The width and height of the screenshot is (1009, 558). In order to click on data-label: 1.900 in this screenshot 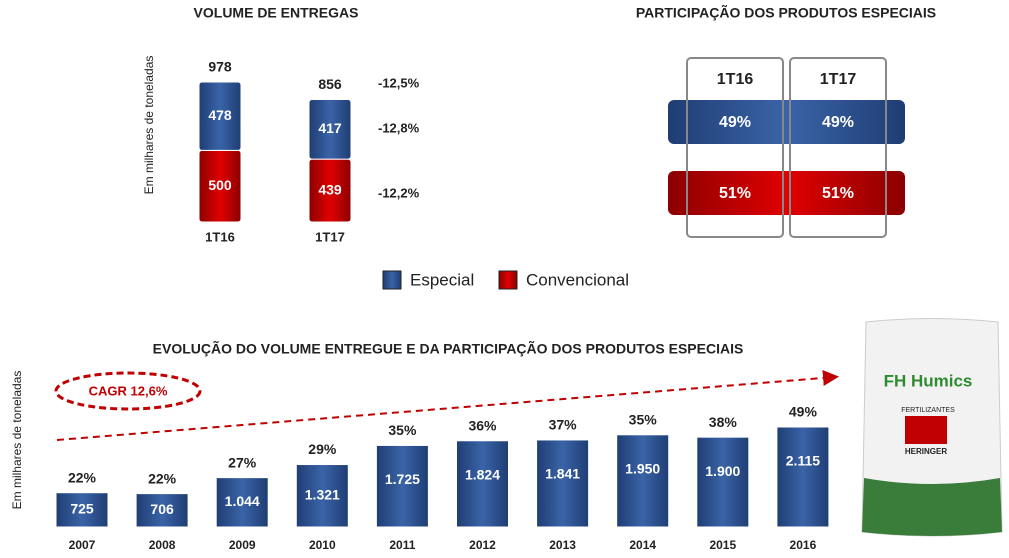, I will do `click(722, 471)`.